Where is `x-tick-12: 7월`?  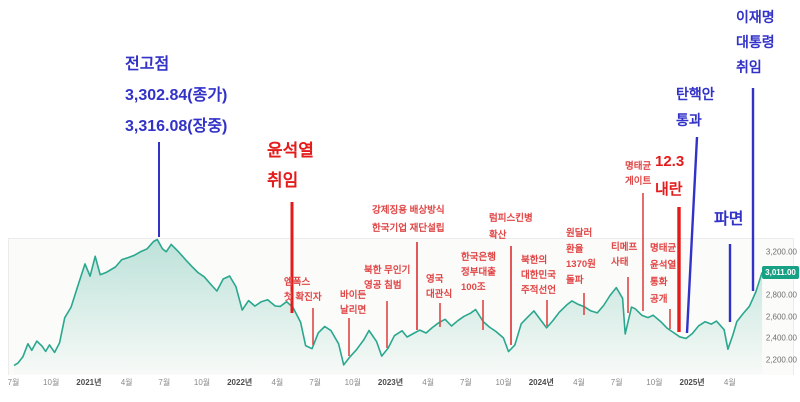
x-tick-12: 7월 is located at coordinates (465, 382).